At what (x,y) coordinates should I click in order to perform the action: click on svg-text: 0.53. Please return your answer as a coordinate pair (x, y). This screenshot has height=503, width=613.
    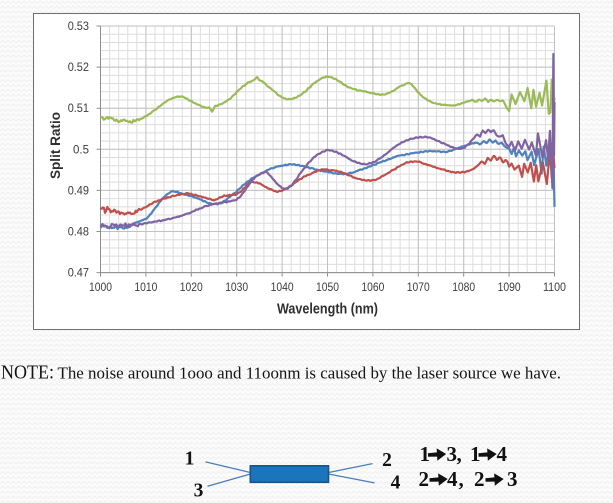
    Looking at the image, I should click on (78, 27).